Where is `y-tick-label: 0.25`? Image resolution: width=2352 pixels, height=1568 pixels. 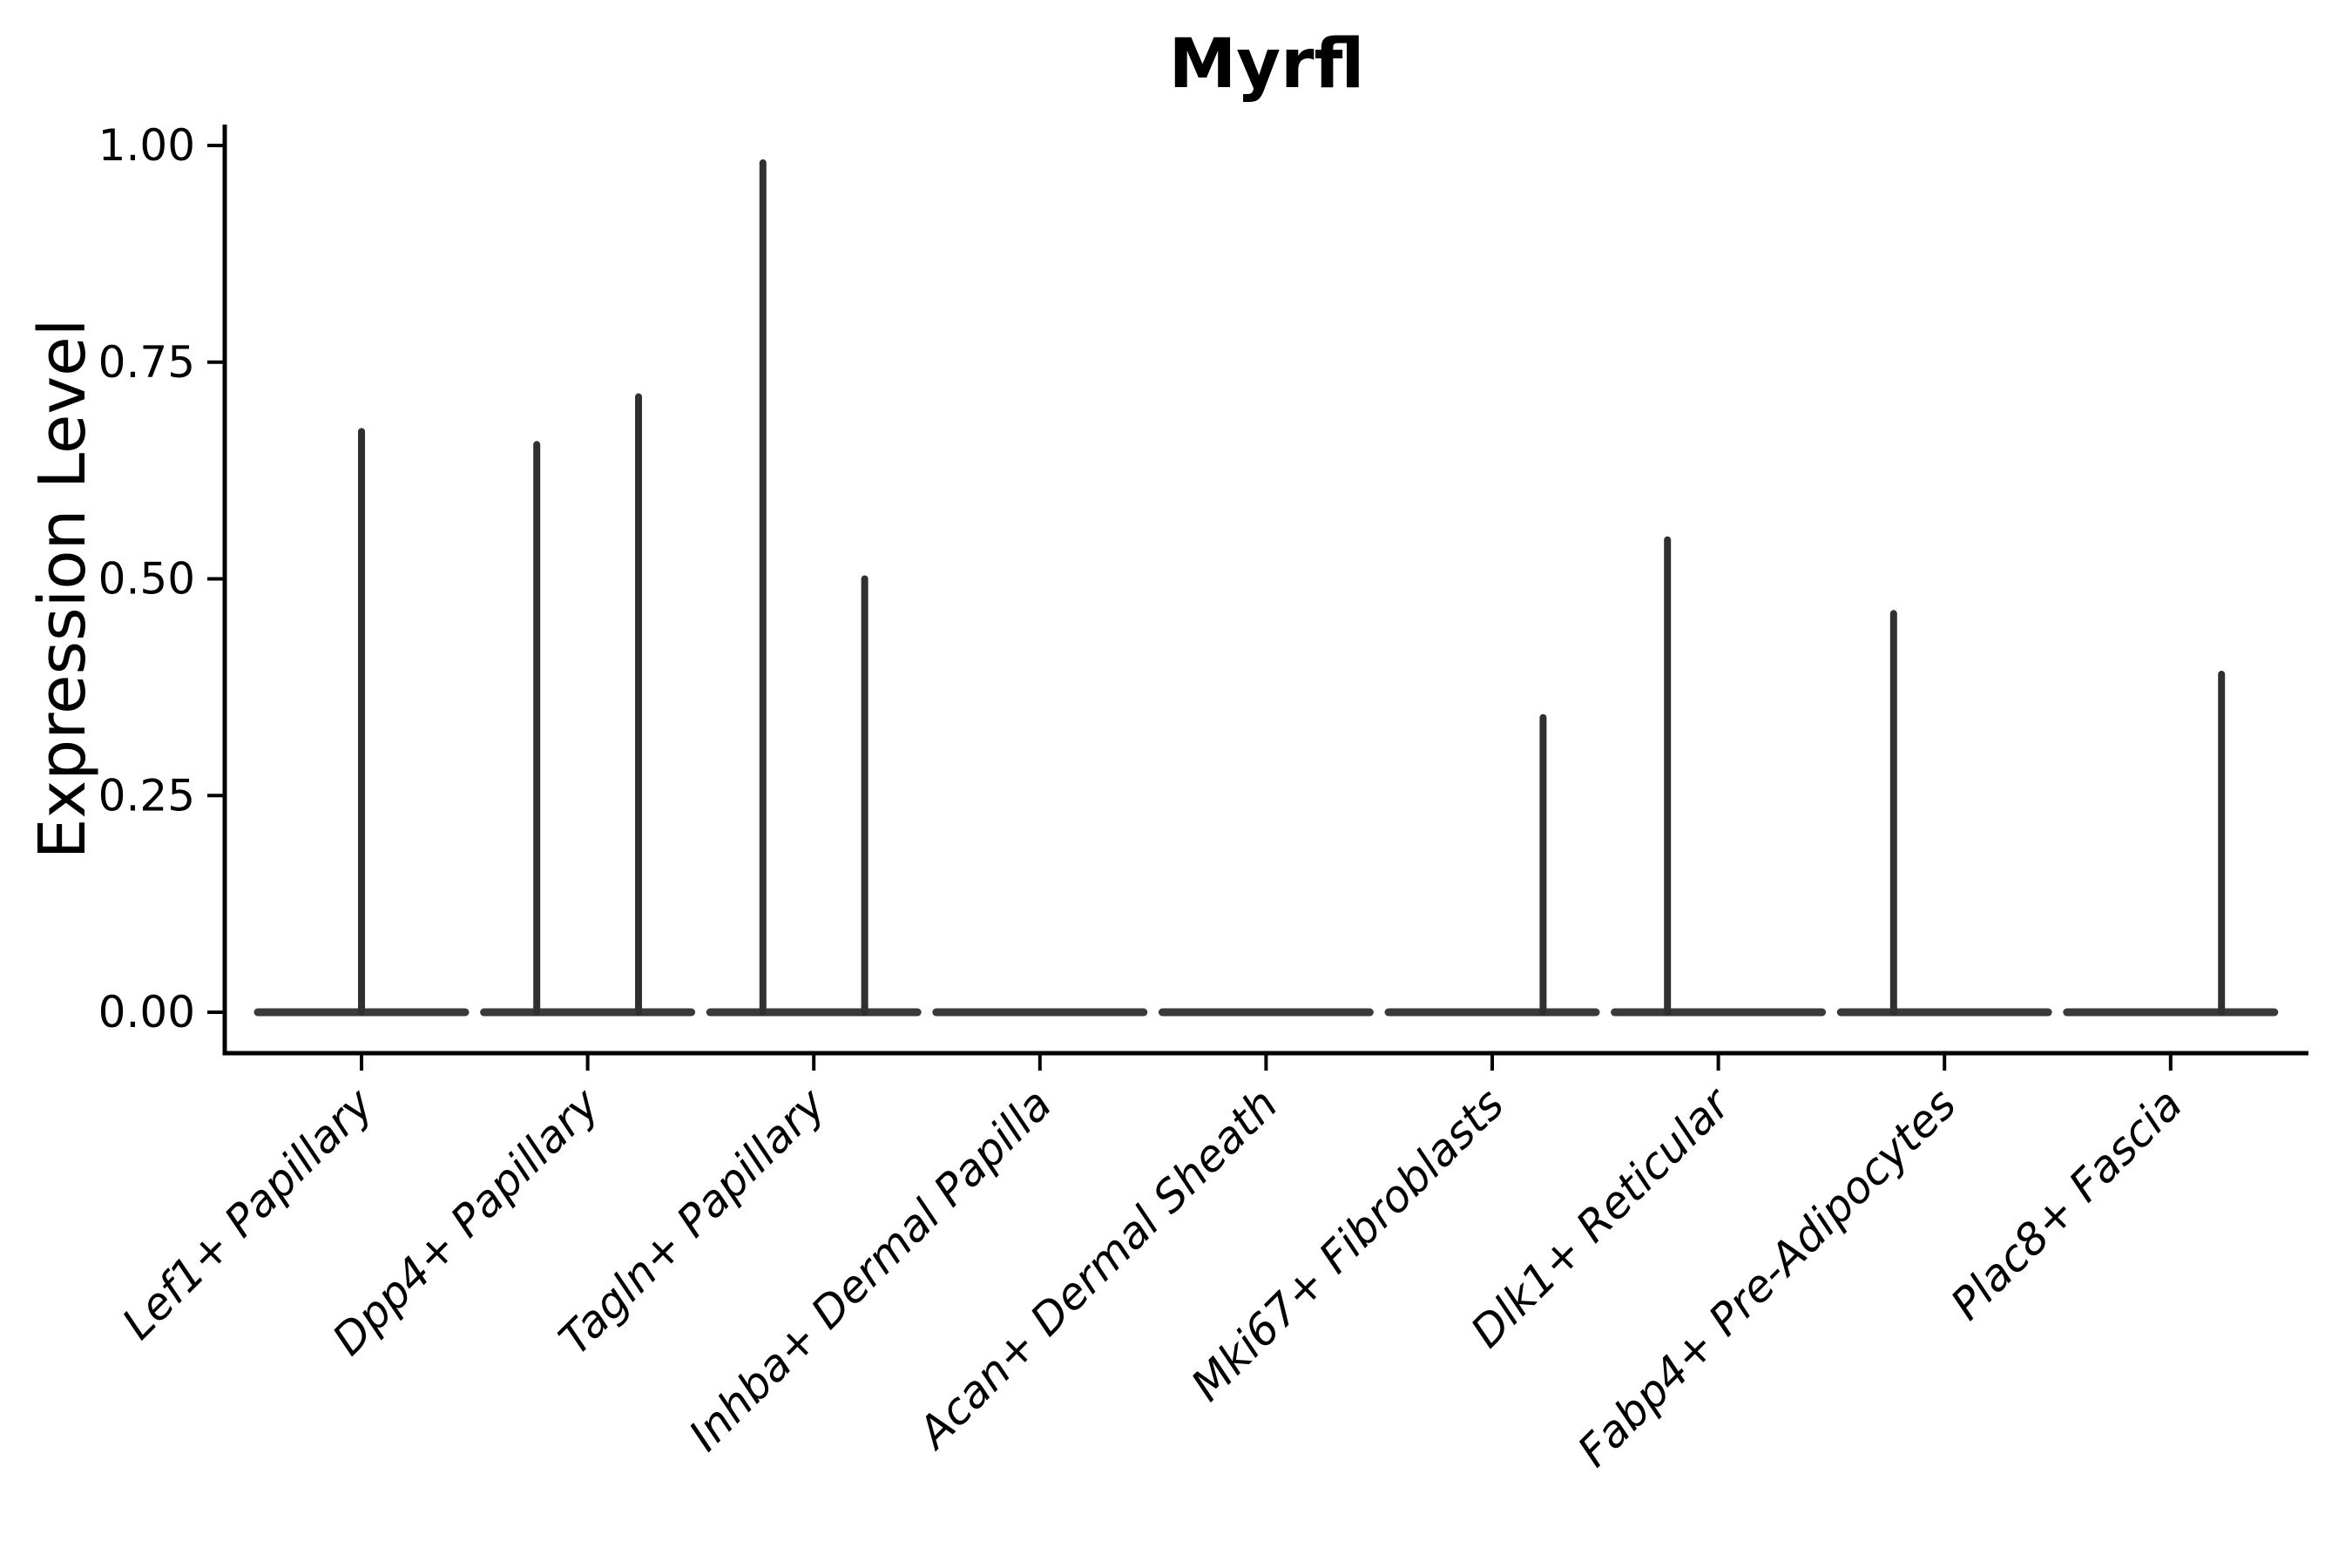
y-tick-label: 0.25 is located at coordinates (146, 795).